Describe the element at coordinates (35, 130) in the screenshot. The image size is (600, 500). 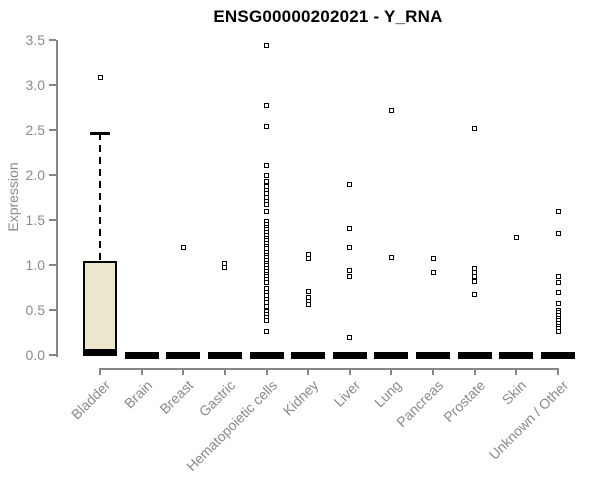
I see `y-tick-label: 2.5` at that location.